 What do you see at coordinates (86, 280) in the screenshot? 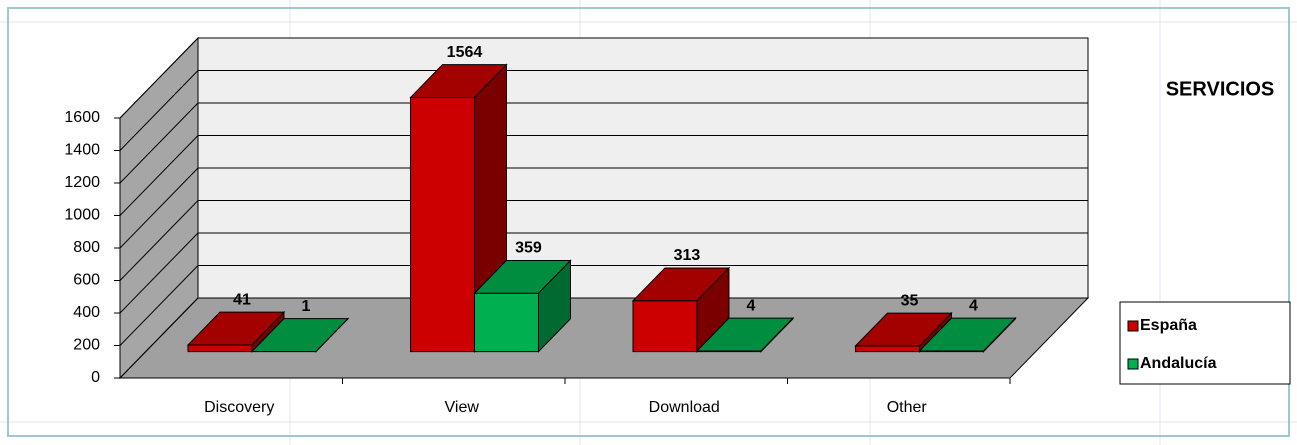
I see `y-tick-label: 600` at bounding box center [86, 280].